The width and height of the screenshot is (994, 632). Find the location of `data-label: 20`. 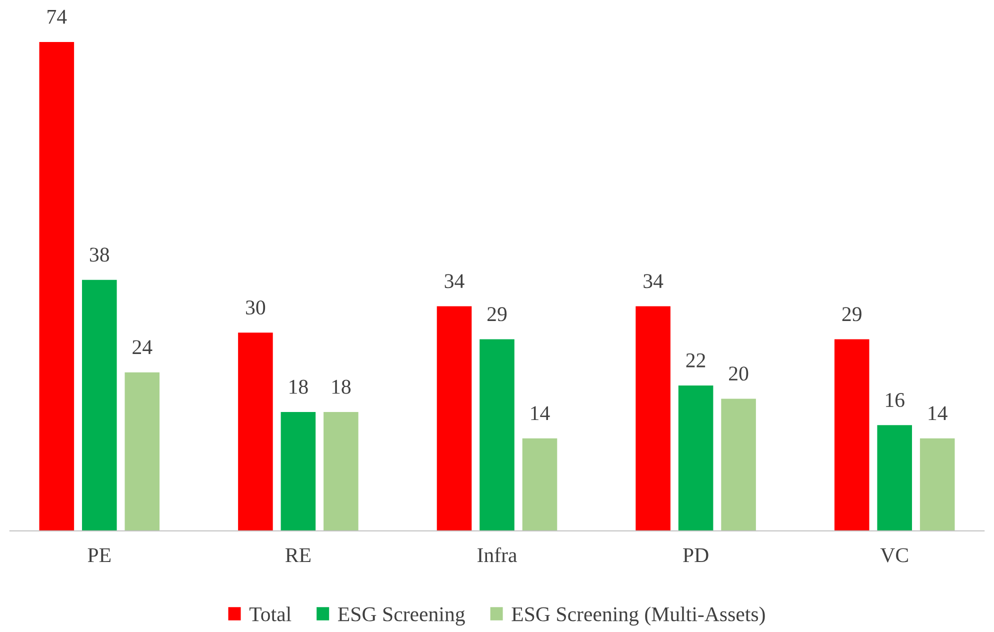

data-label: 20 is located at coordinates (738, 373).